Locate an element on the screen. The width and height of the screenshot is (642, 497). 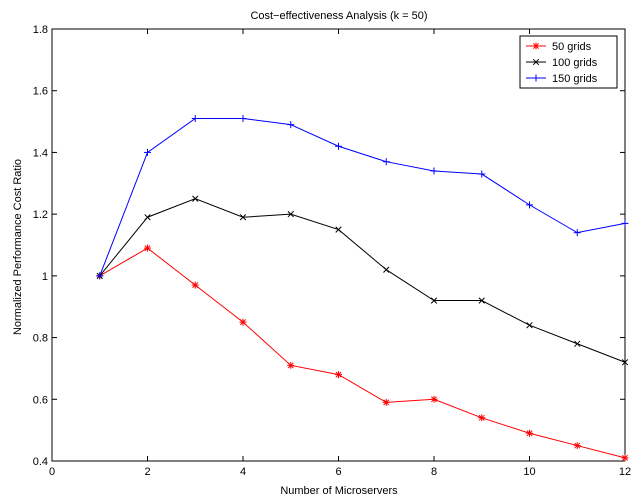
legend-item: 150 grids is located at coordinates (562, 79).